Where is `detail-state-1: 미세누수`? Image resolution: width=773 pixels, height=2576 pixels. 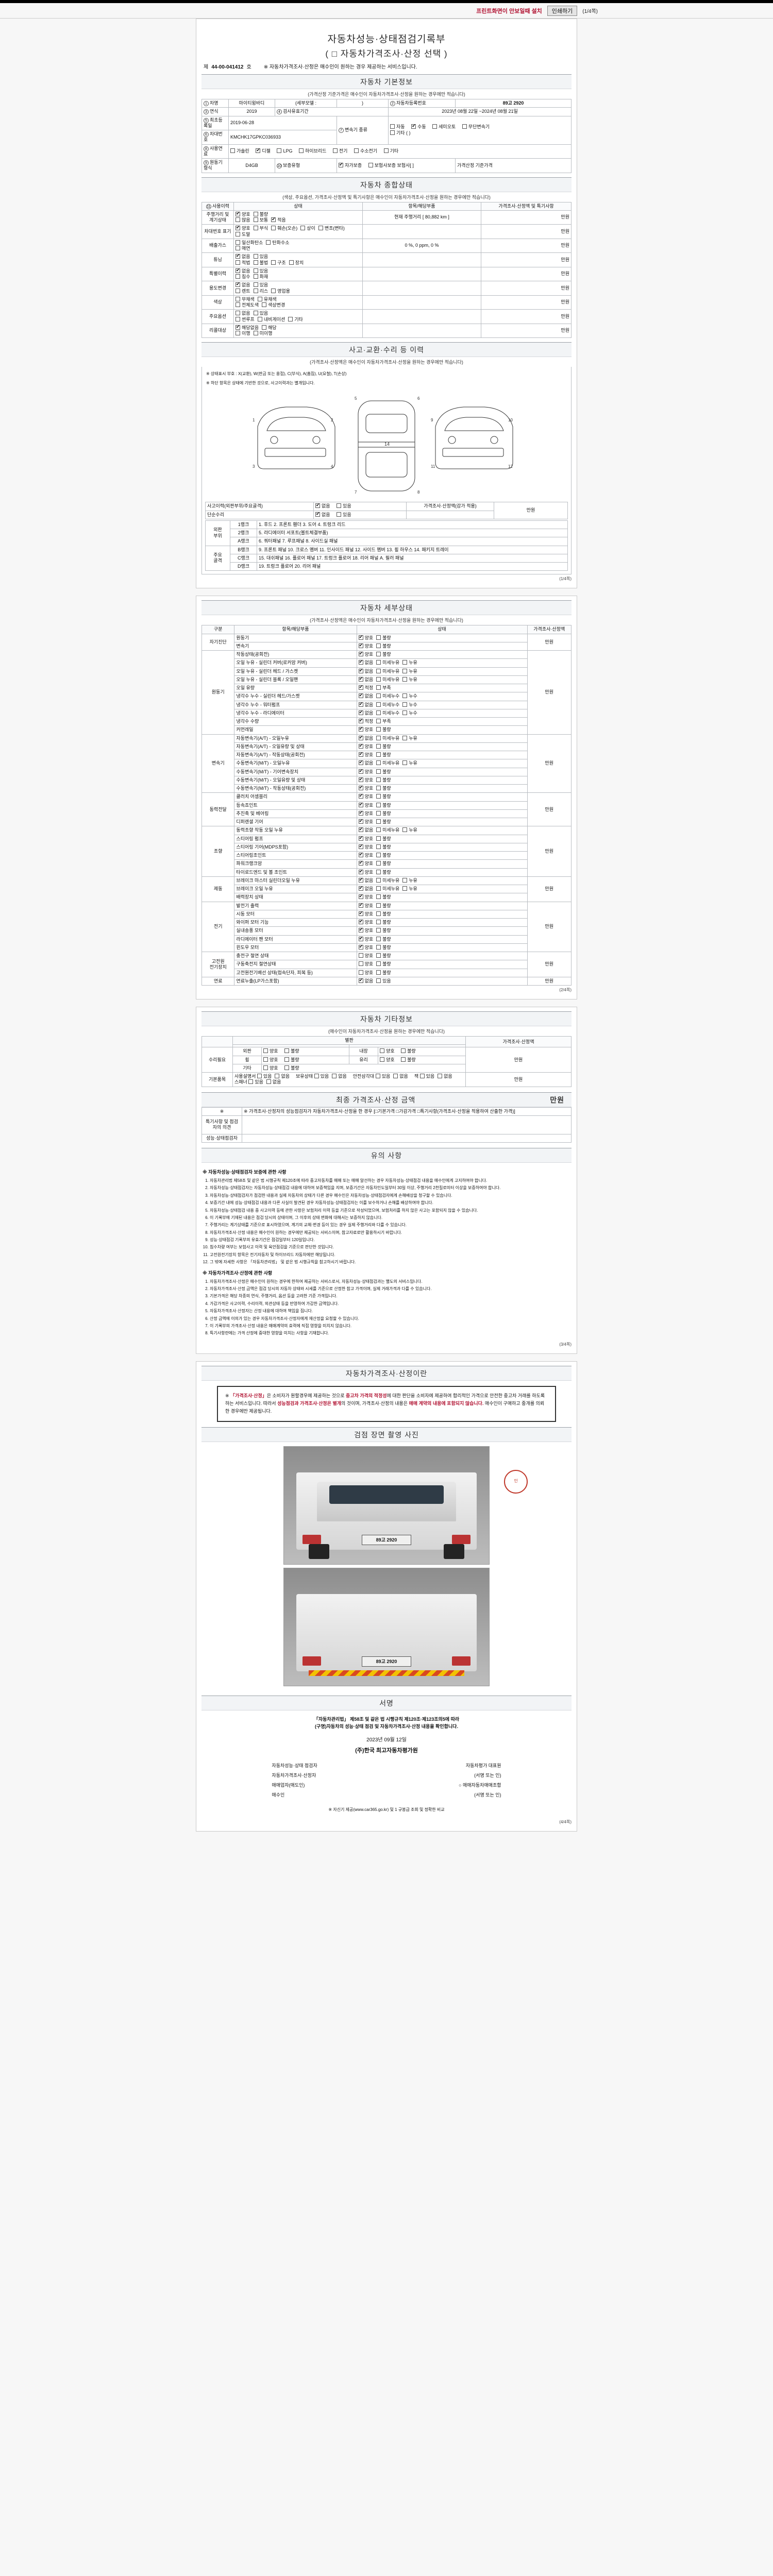
detail-state-1: 미세누수 is located at coordinates (387, 705).